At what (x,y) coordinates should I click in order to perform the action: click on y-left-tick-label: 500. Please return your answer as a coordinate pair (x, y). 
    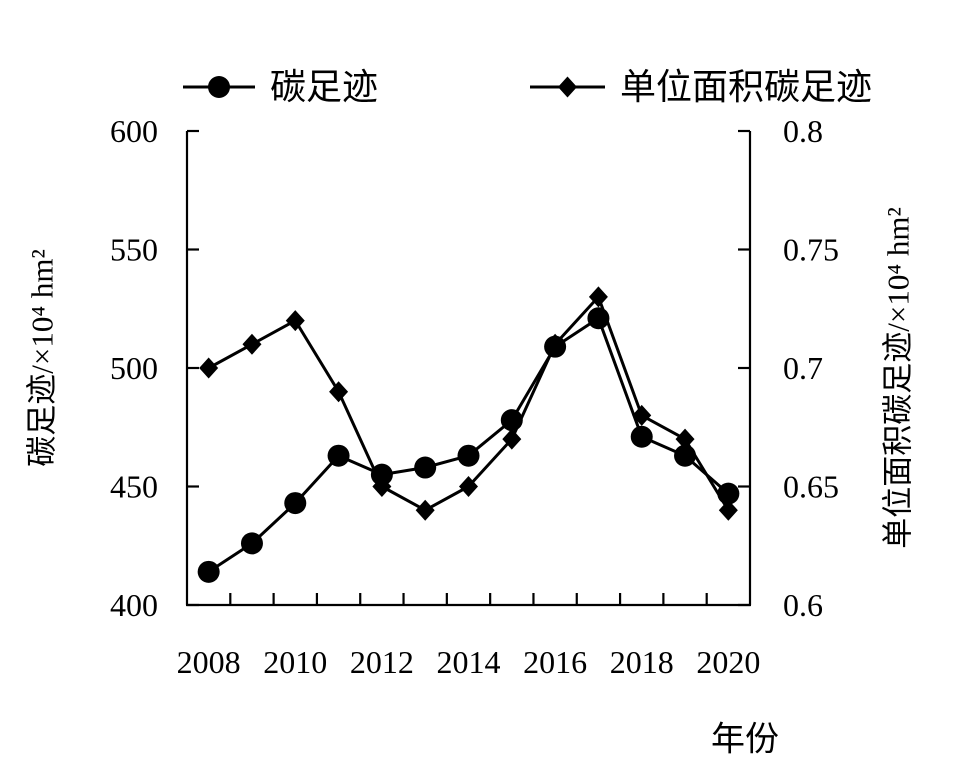
    Looking at the image, I should click on (134, 368).